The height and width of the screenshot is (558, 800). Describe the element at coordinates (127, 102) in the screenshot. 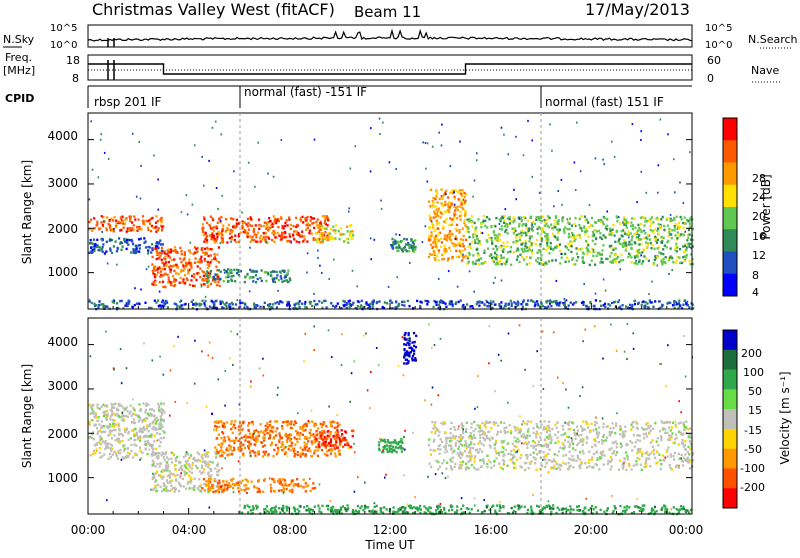

I see `cpid-mode-1: rbsp 201 IF` at that location.